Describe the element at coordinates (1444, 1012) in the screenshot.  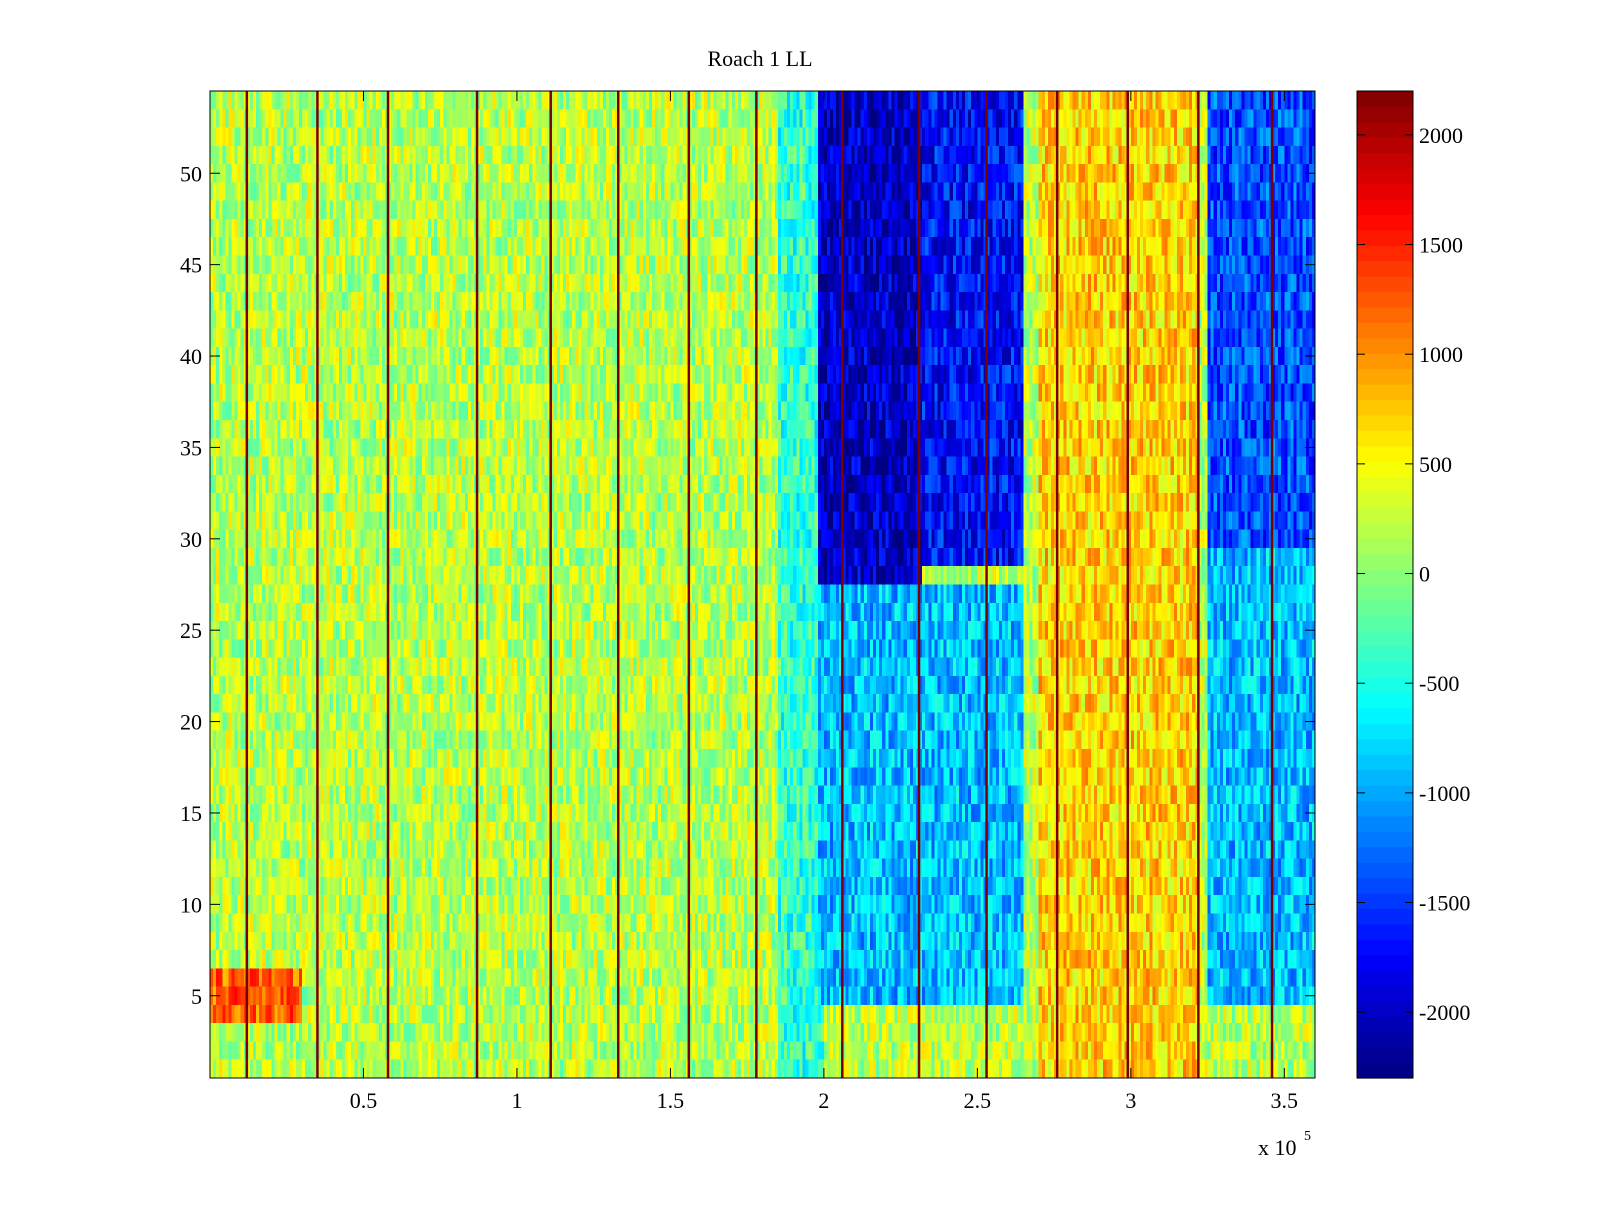
I see `colorbar-tick-label: -2000` at that location.